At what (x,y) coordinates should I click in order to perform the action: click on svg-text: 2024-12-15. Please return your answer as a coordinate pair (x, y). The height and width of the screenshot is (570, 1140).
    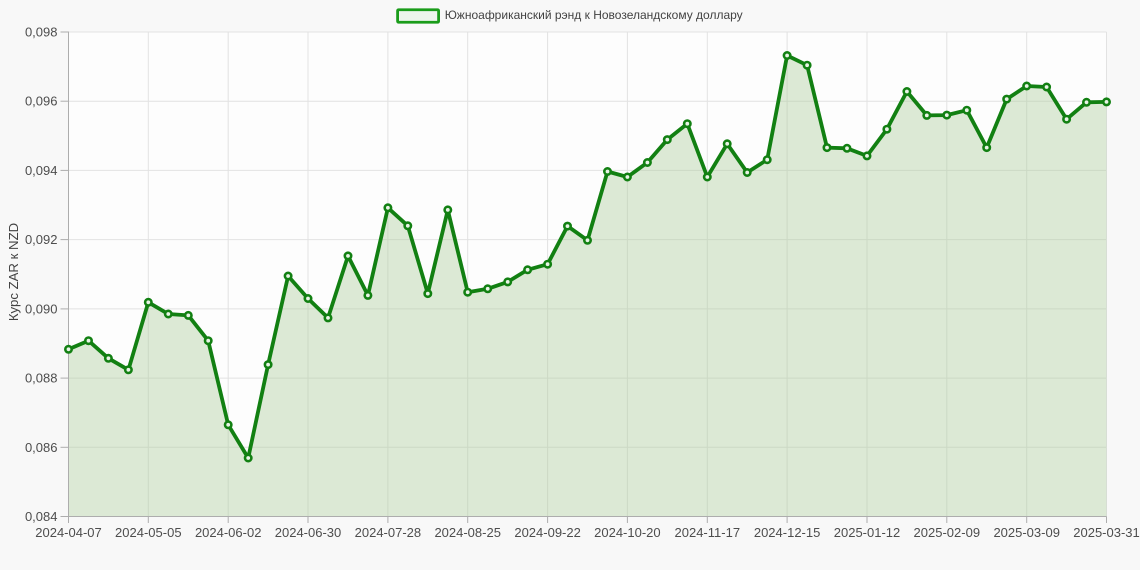
    Looking at the image, I should click on (787, 532).